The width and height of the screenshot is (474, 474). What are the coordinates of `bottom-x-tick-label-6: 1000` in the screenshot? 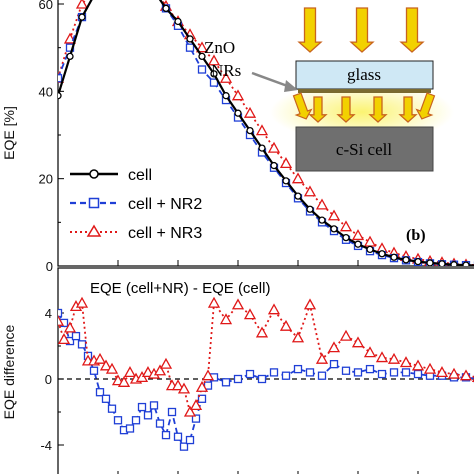 It's located at (418, 473).